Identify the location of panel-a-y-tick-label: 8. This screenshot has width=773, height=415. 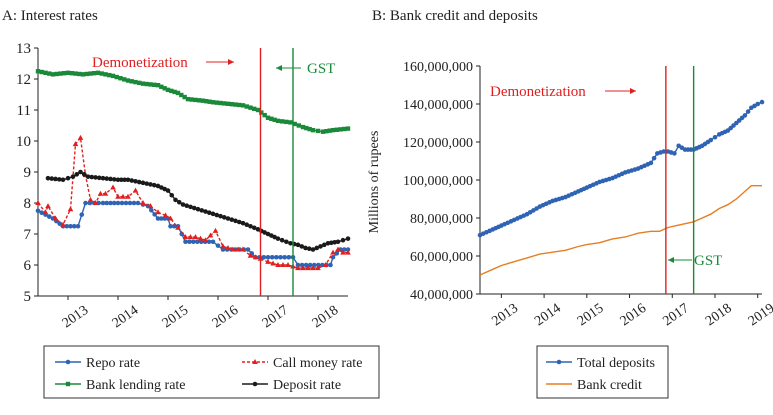
(28, 204).